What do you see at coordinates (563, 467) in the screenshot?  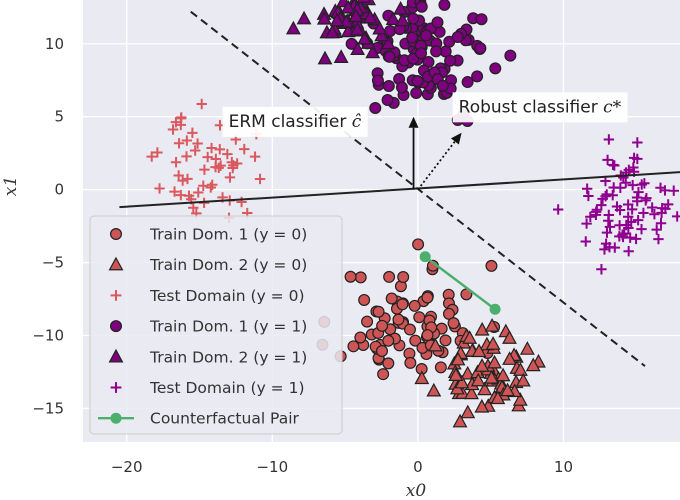 I see `x-tick-label: 10` at bounding box center [563, 467].